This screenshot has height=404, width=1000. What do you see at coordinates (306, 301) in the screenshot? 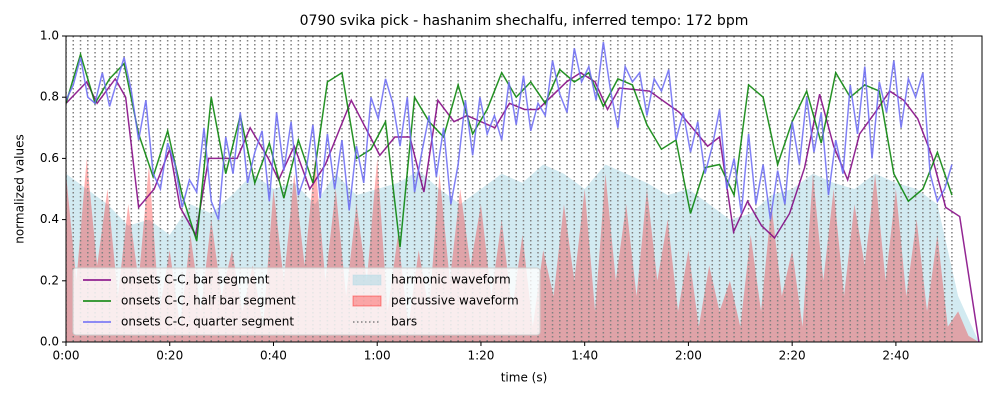
I see `legend-box` at bounding box center [306, 301].